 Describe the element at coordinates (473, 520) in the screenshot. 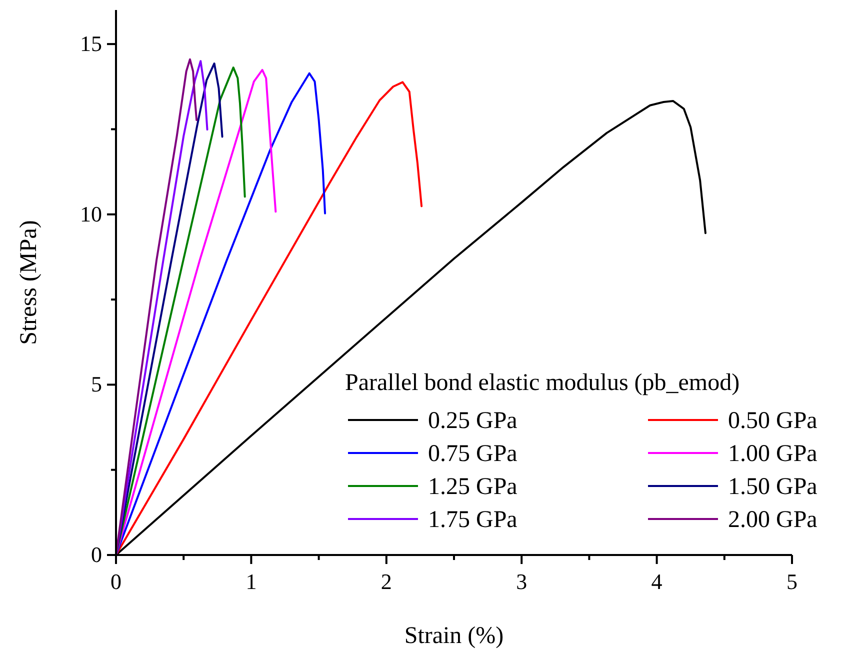

I see `legend-label: 1.75 GPa` at that location.